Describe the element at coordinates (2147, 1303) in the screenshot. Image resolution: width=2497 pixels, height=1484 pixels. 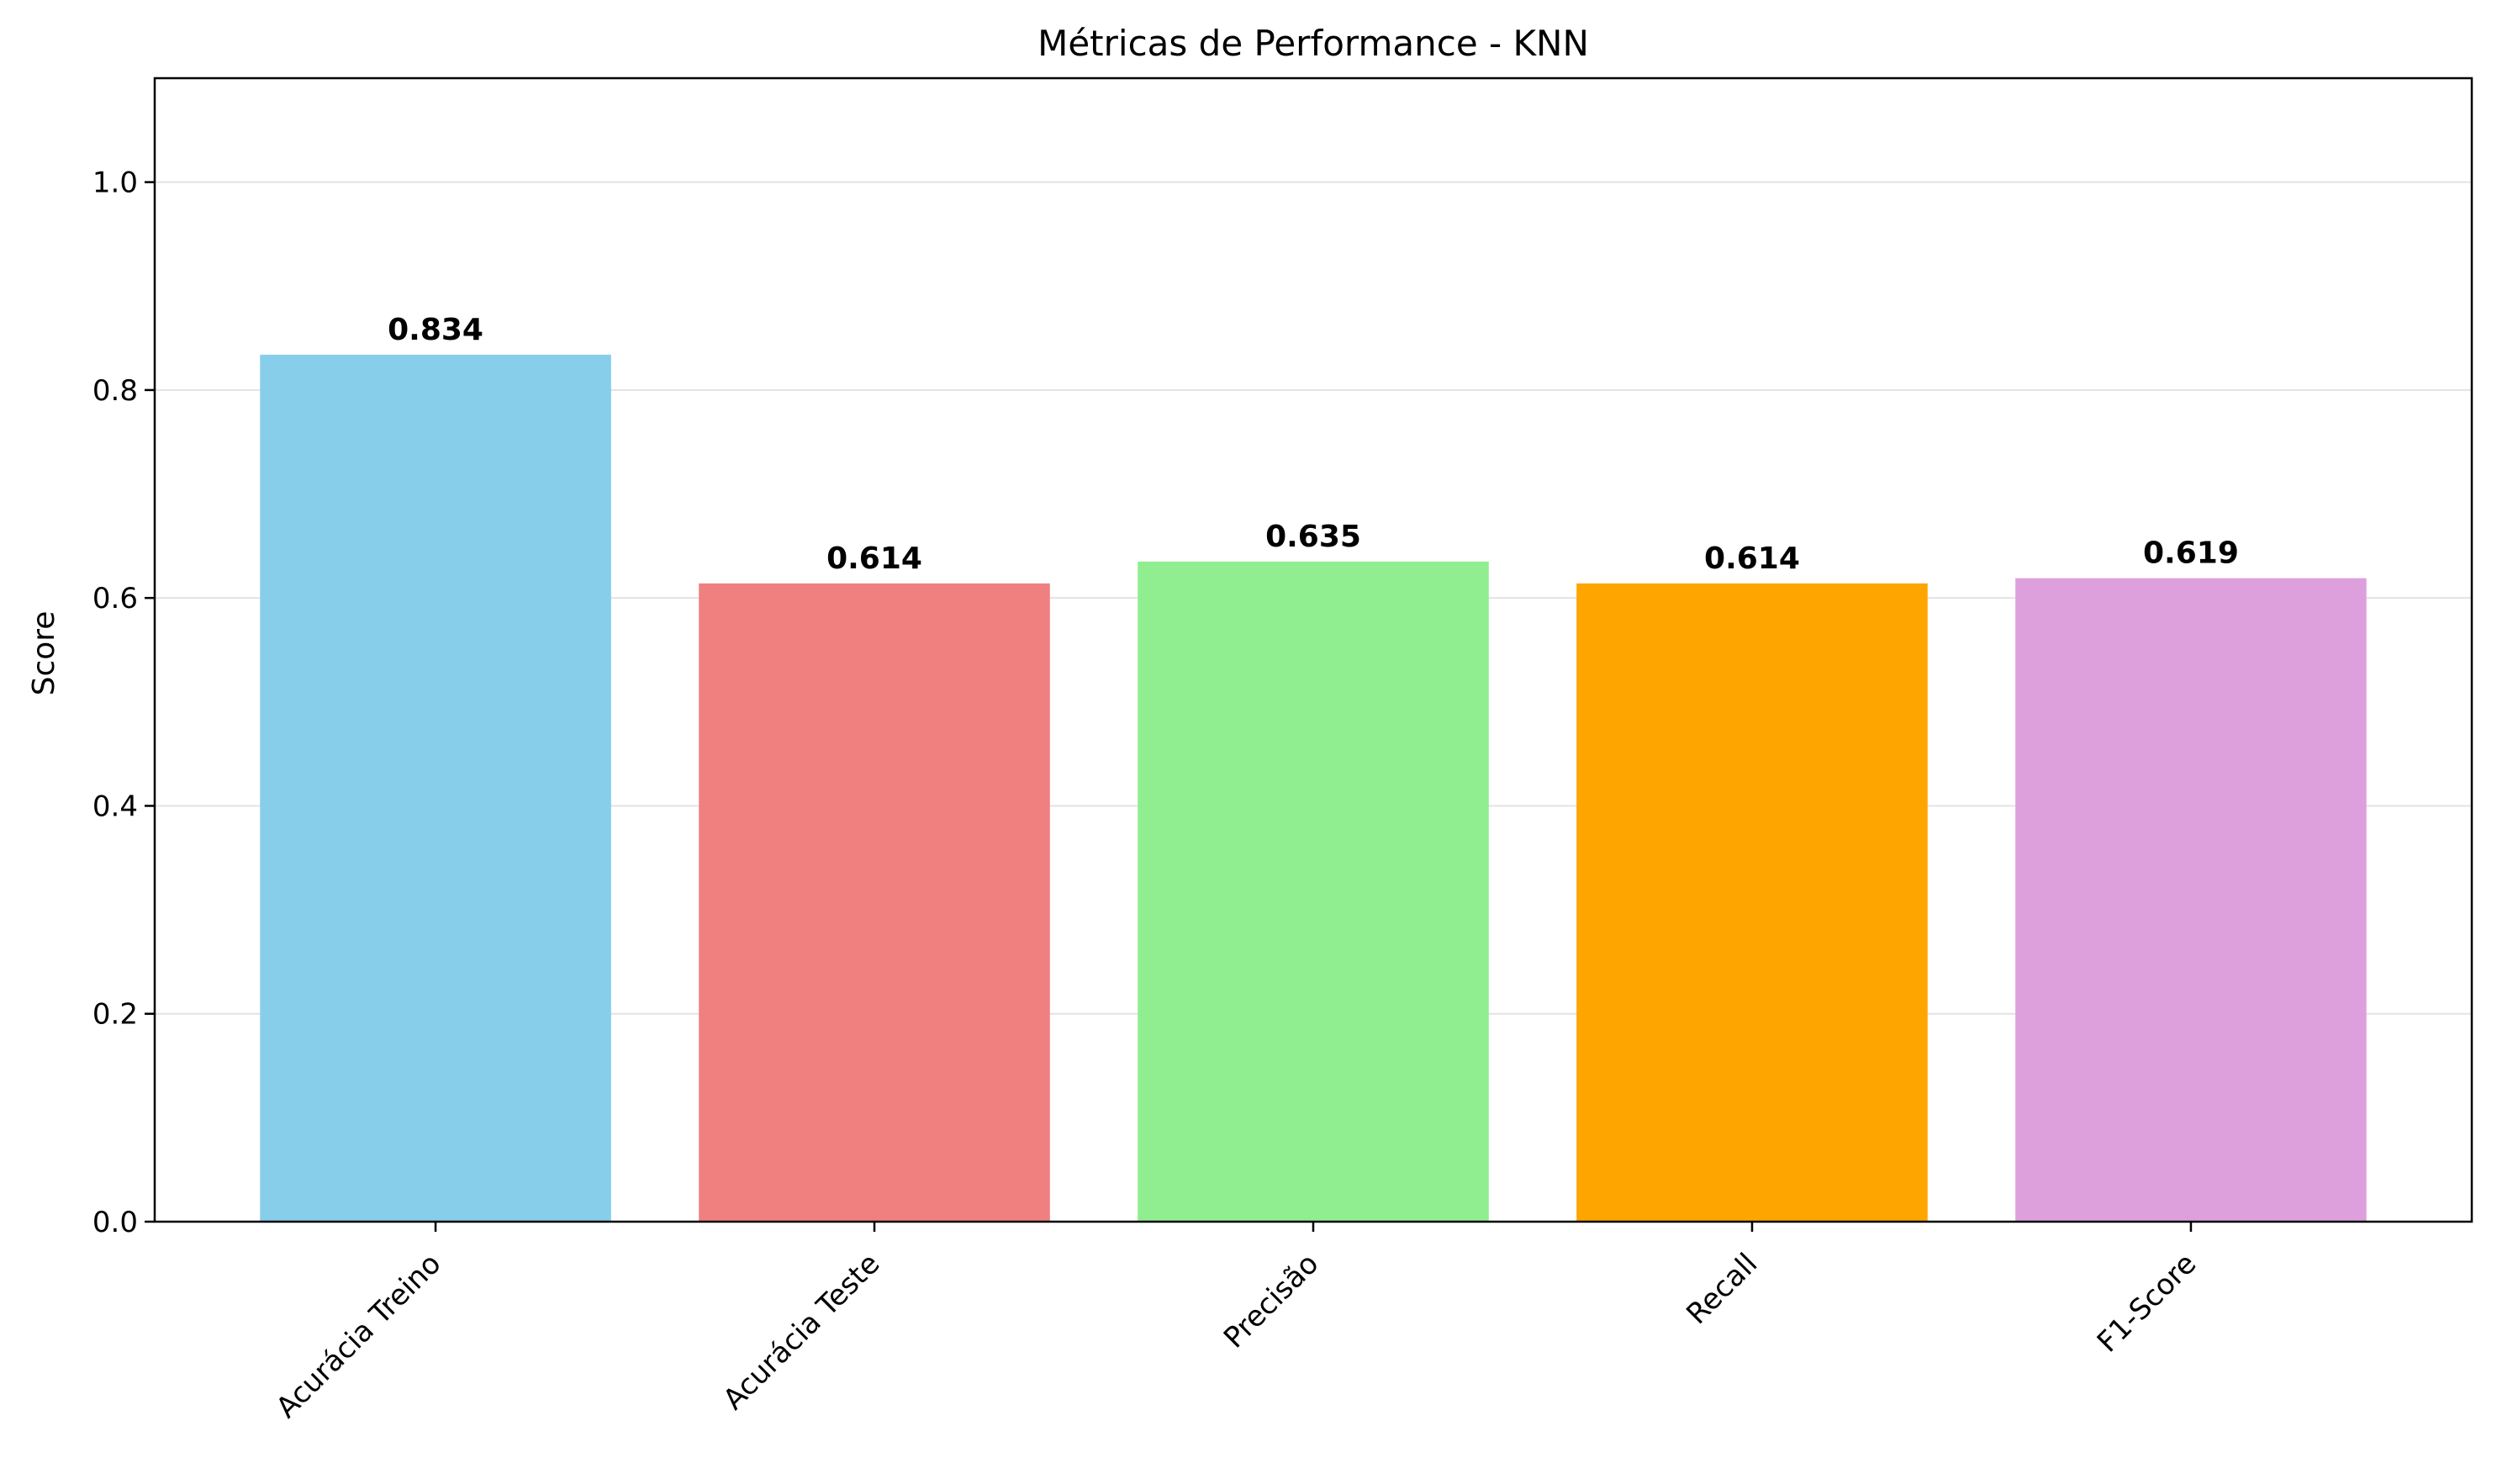
I see `x-tick-label: F1-Score` at that location.